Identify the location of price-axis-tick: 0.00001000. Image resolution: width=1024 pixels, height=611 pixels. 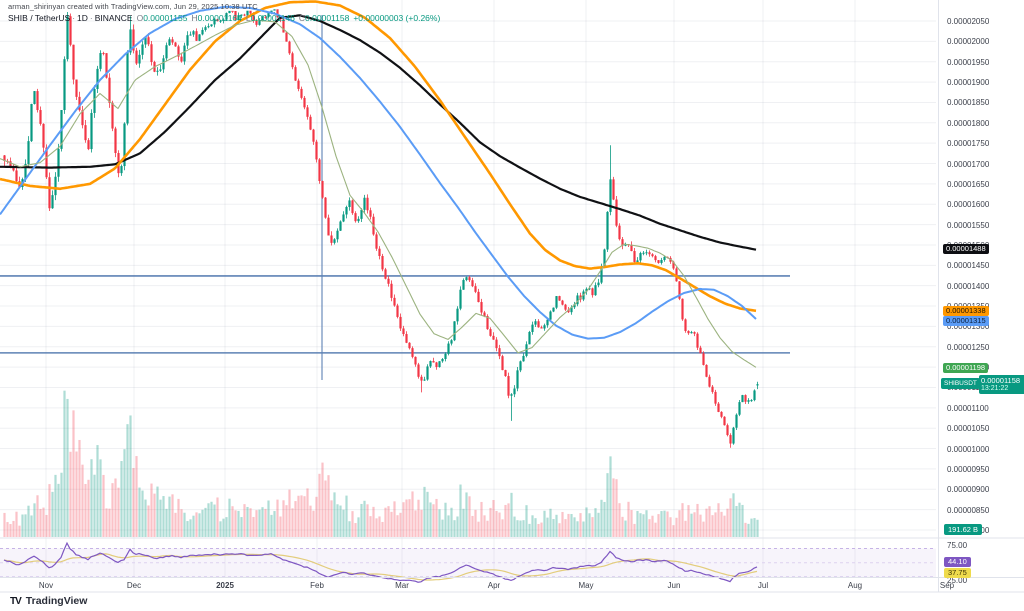
(968, 449).